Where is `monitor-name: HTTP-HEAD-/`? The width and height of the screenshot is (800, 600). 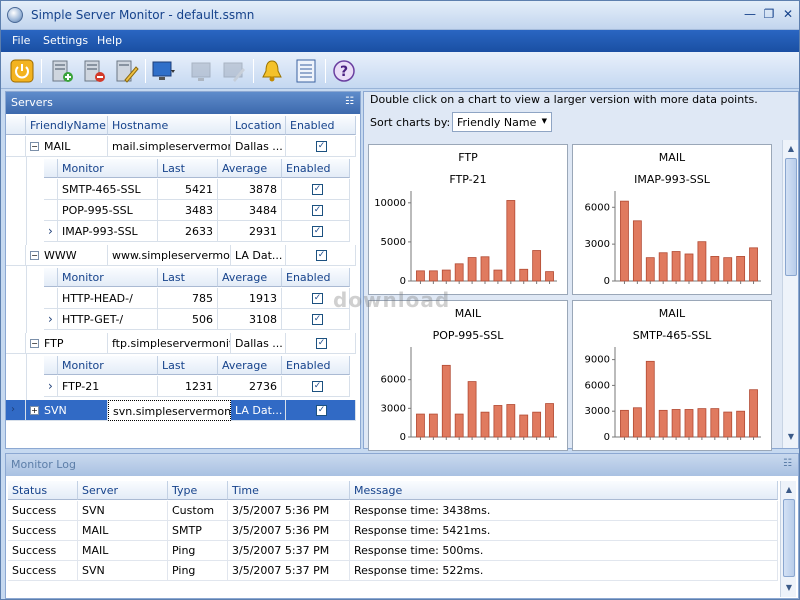
monitor-name: HTTP-HEAD-/ is located at coordinates (108, 298).